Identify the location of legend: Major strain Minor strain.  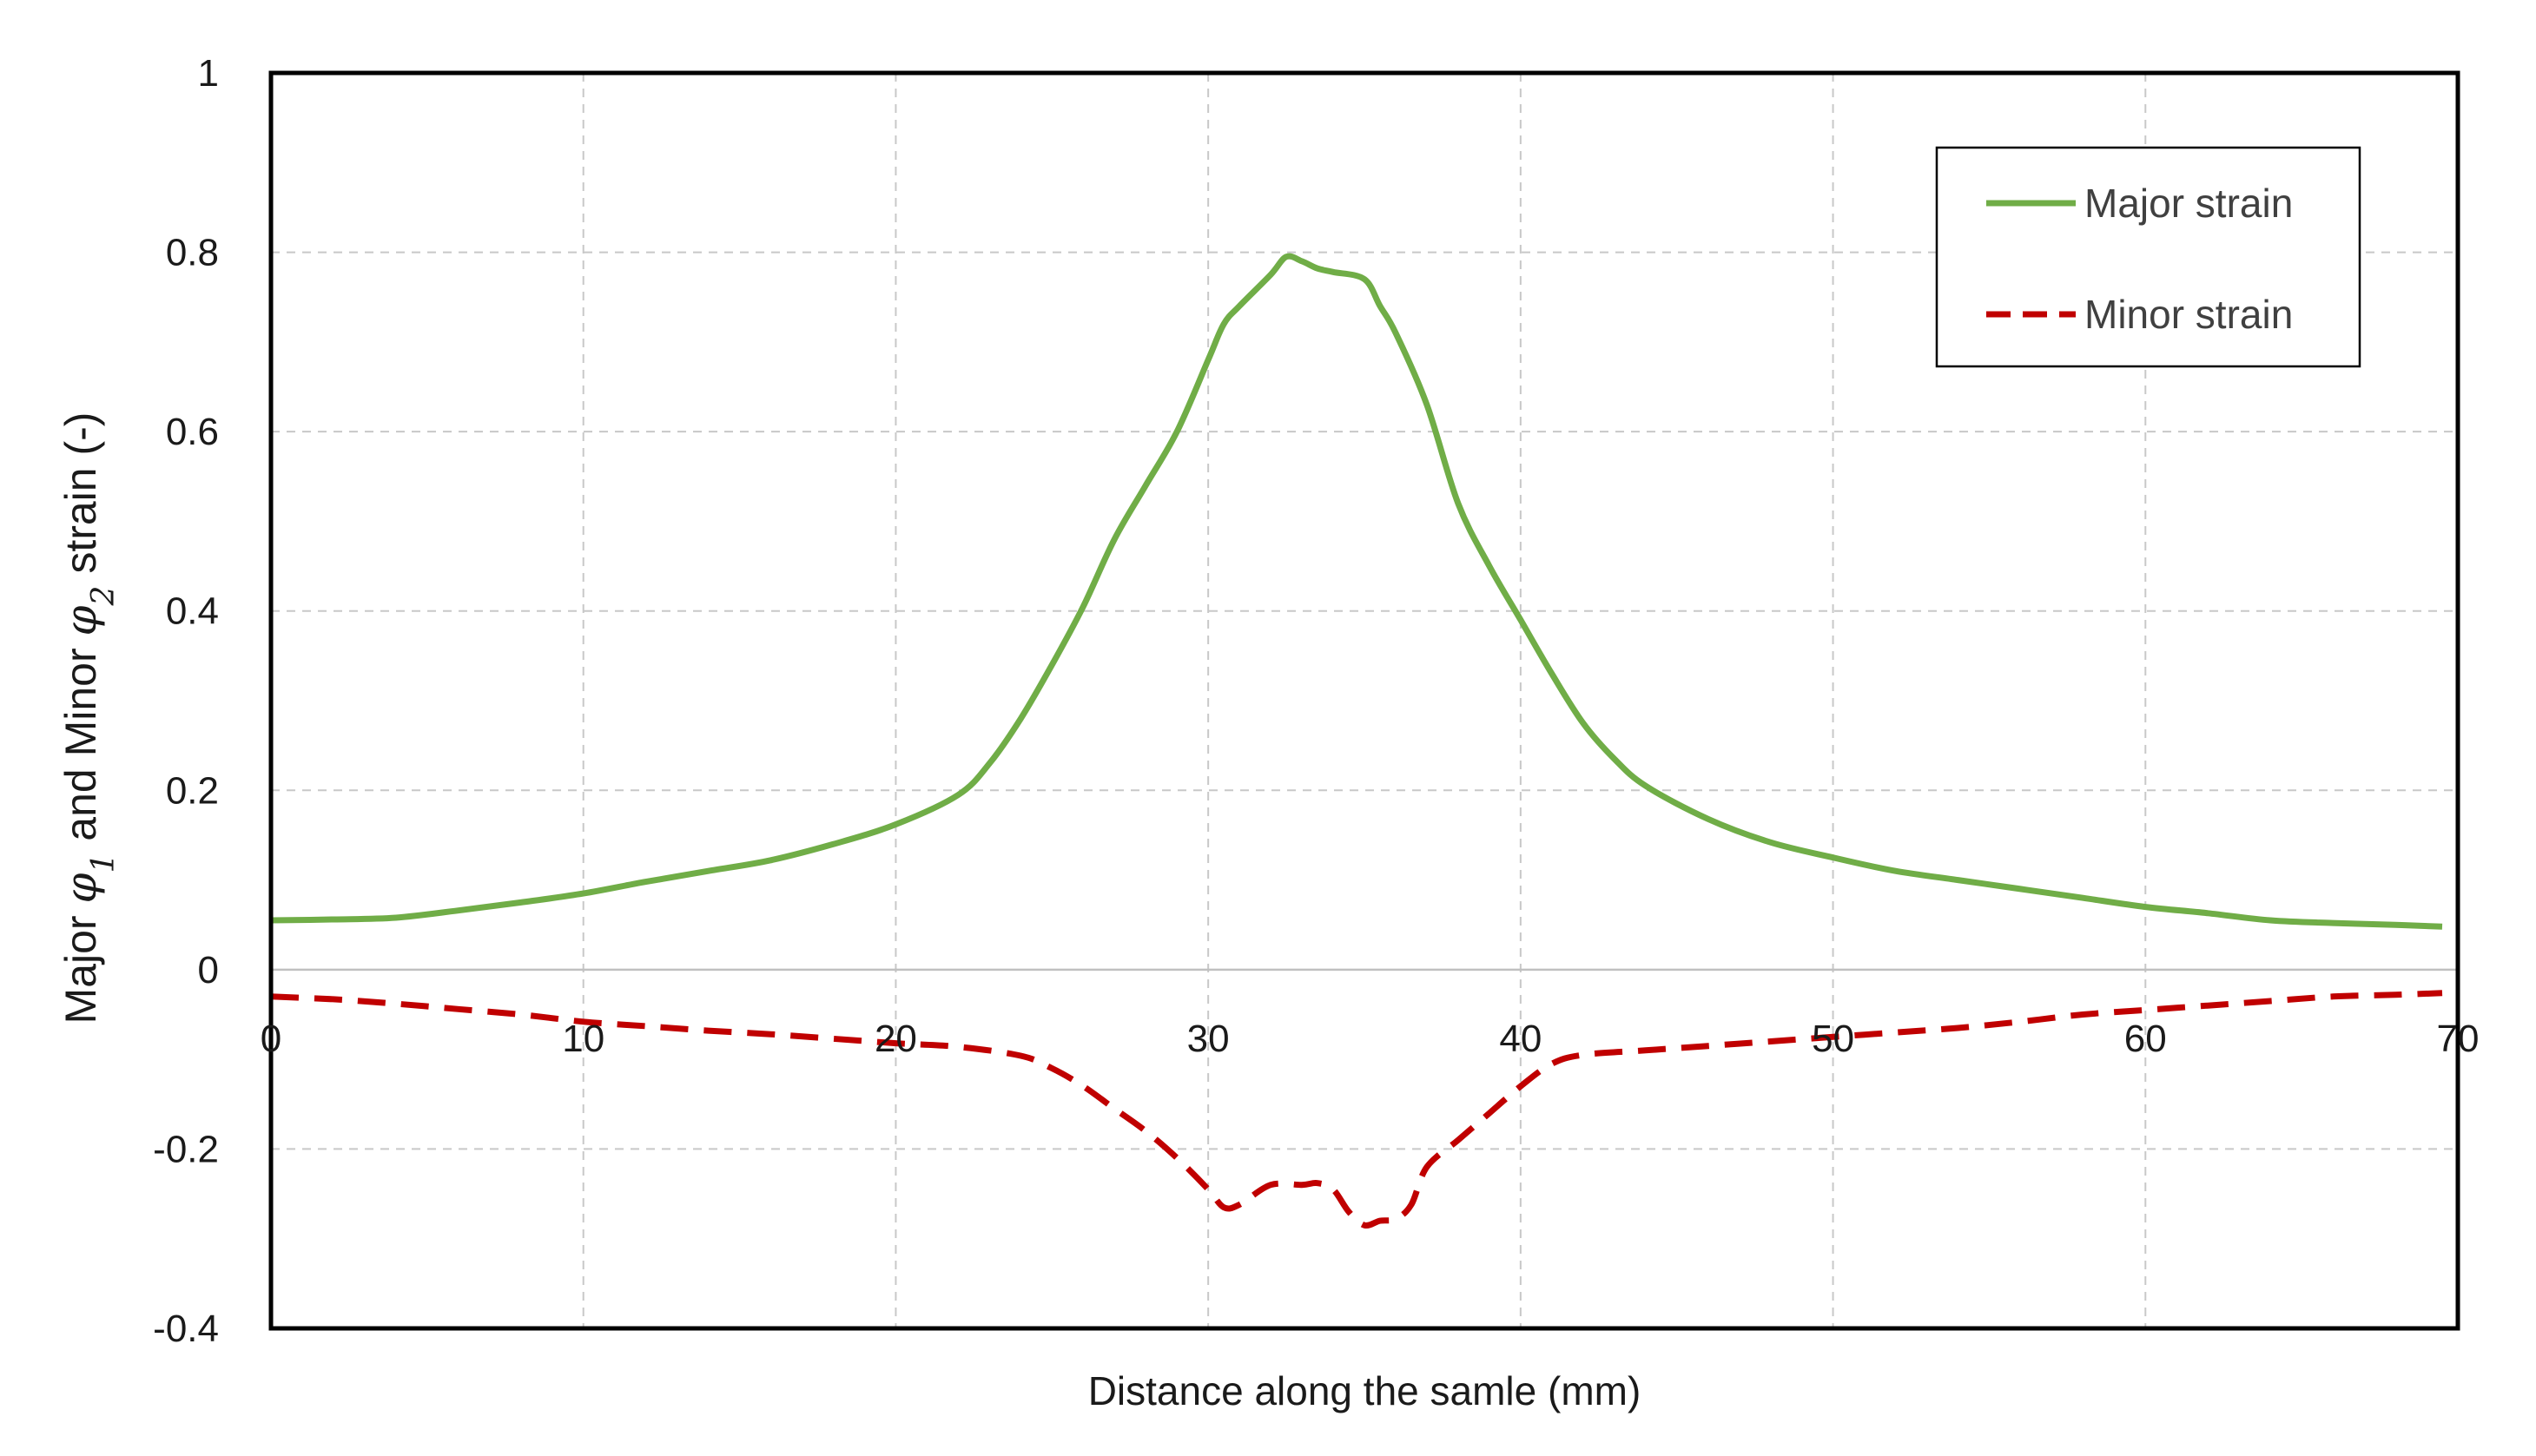
(2148, 257).